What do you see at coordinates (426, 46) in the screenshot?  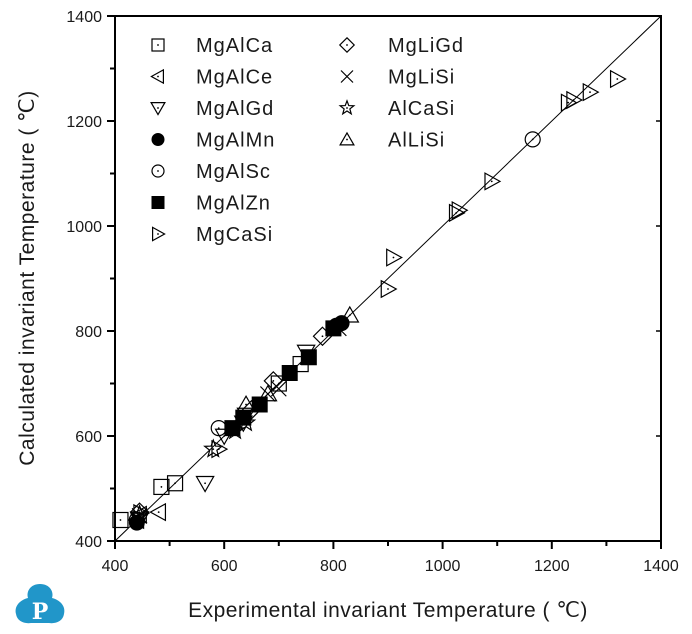 I see `legend-label: MgLiGd` at bounding box center [426, 46].